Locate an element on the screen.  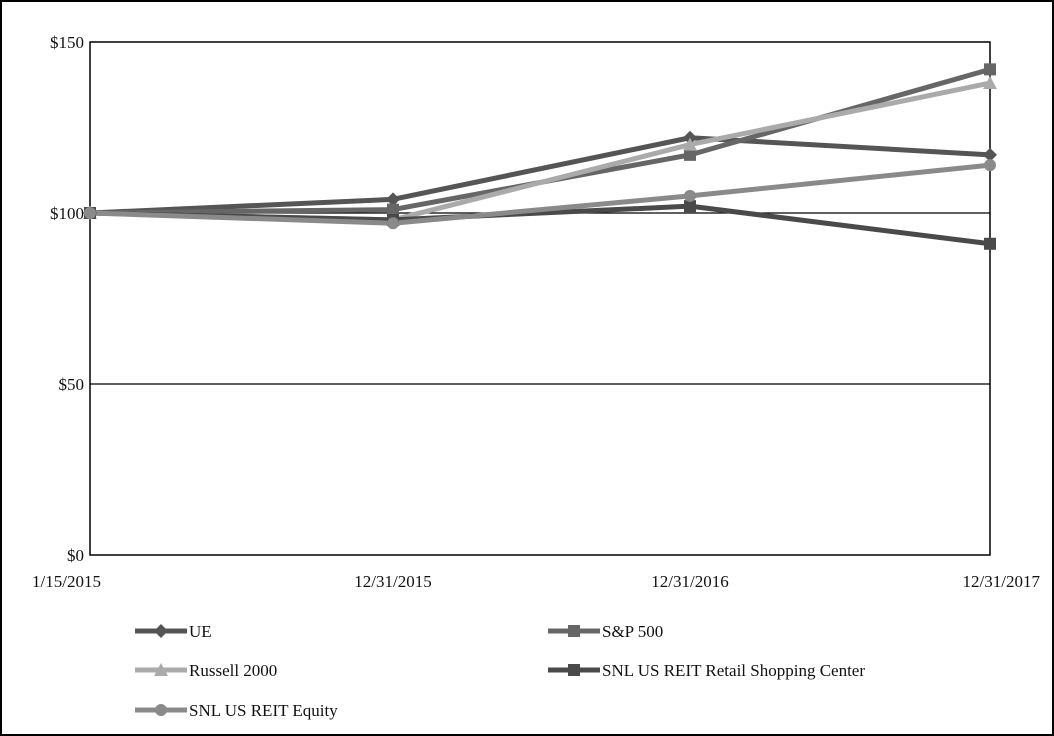
y-tick-label: $0 is located at coordinates (75, 555).